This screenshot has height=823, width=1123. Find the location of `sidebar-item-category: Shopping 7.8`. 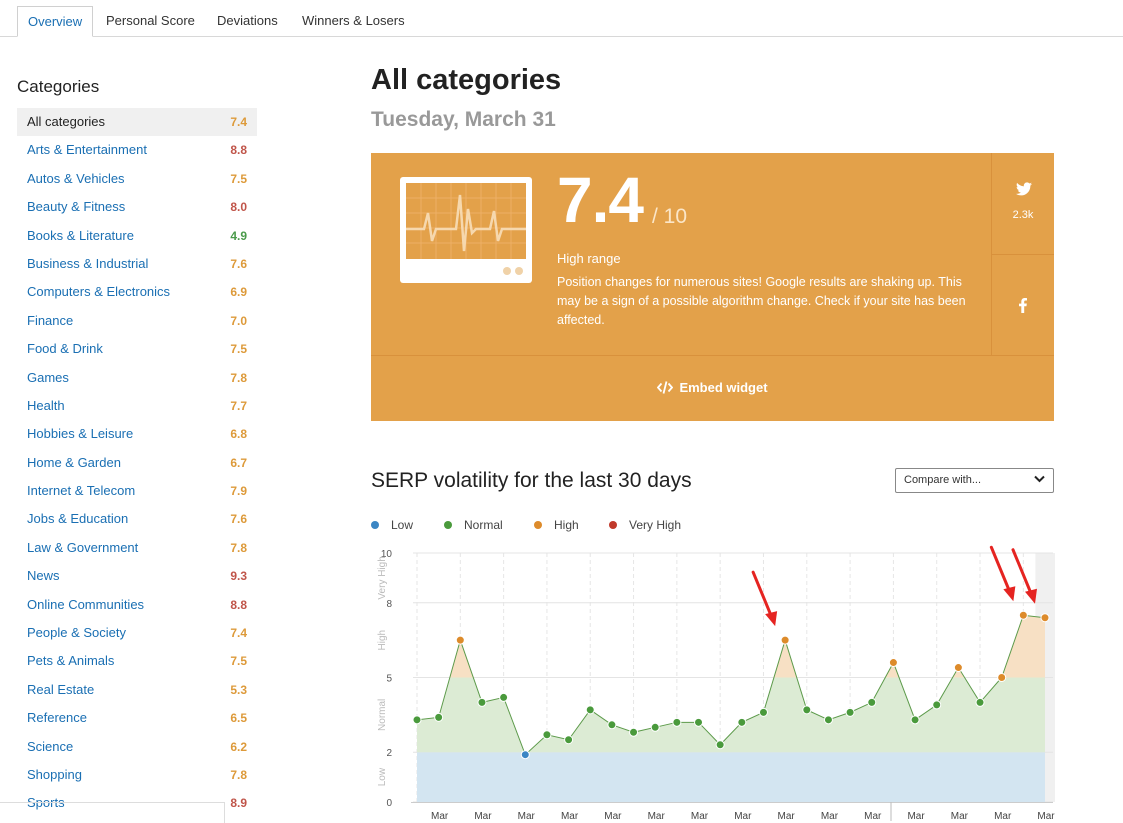

sidebar-item-category: Shopping 7.8 is located at coordinates (137, 775).